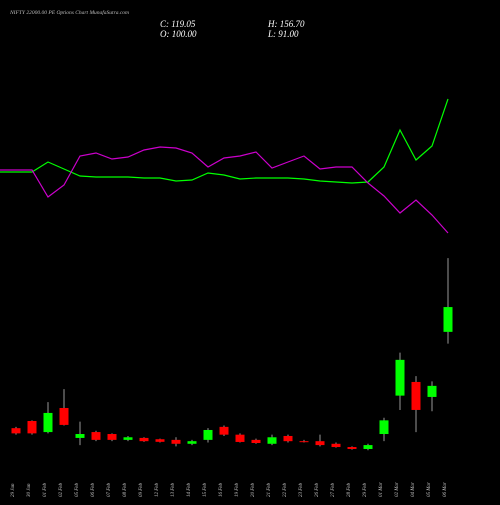 The height and width of the screenshot is (505, 500). Describe the element at coordinates (429, 489) in the screenshot. I see `x-tick-label: 05 Mar` at that location.